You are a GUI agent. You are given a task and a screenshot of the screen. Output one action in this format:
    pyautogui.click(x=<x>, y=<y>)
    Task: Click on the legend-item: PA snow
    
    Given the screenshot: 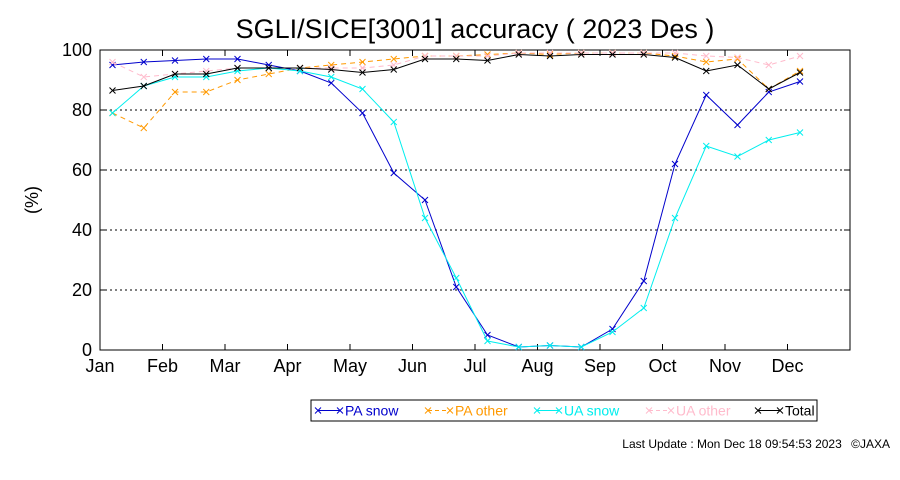 What is the action you would take?
    pyautogui.click(x=356, y=411)
    